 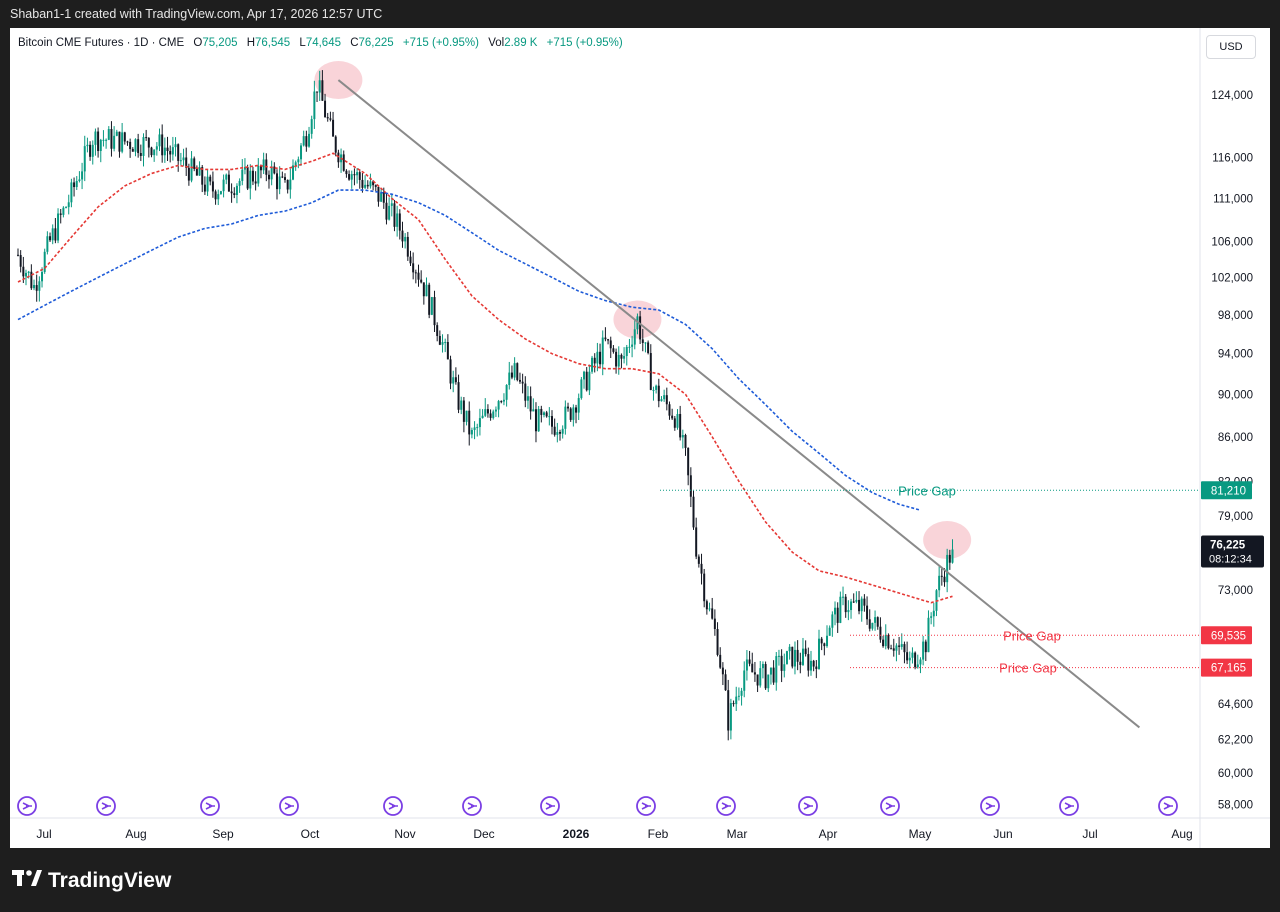 What do you see at coordinates (1232, 278) in the screenshot?
I see `y-tick-label: 102,000` at bounding box center [1232, 278].